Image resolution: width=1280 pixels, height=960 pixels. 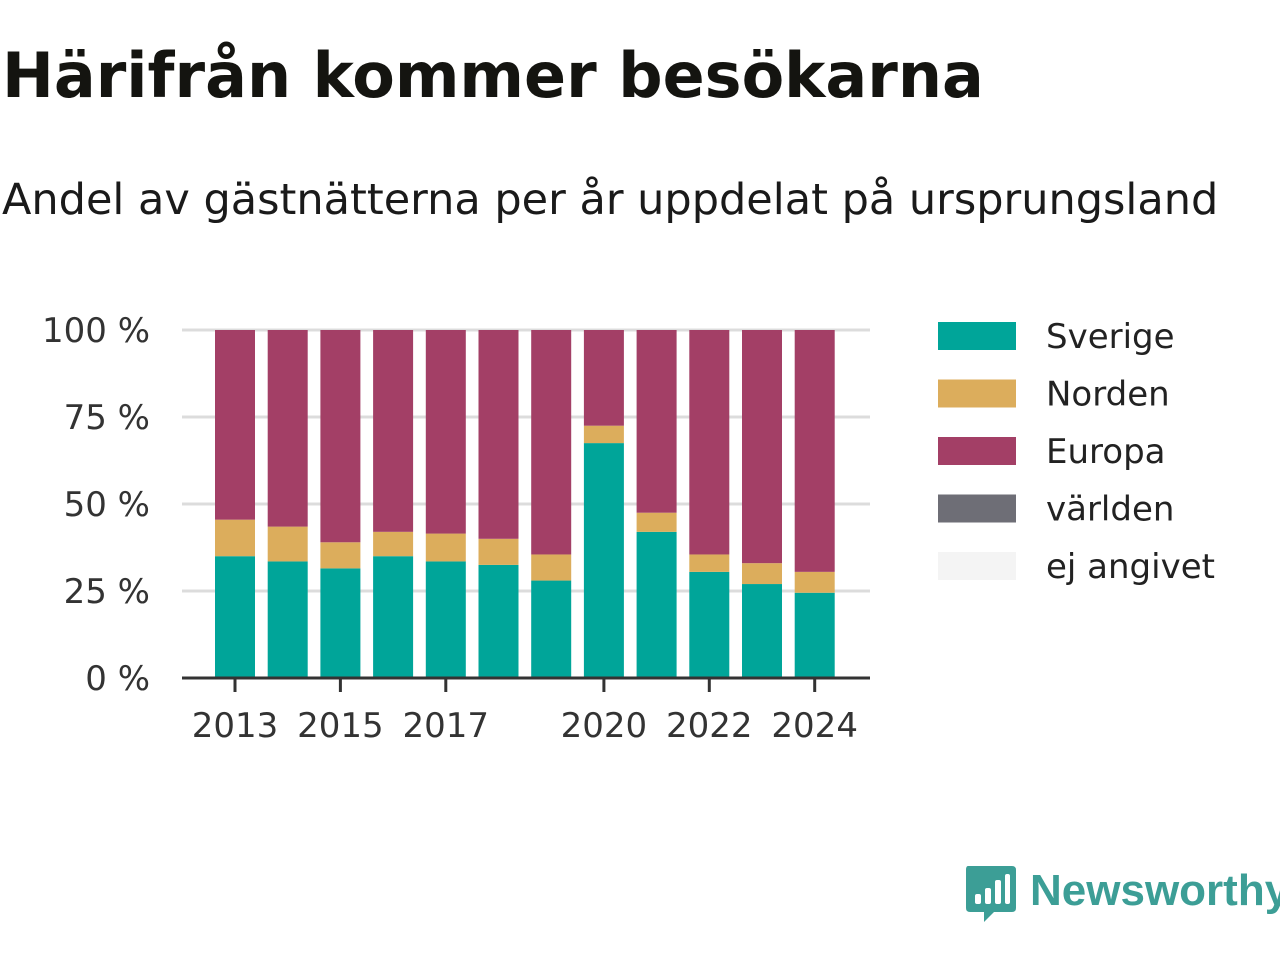 I want to click on x-tick-label: 2022, so click(x=709, y=726).